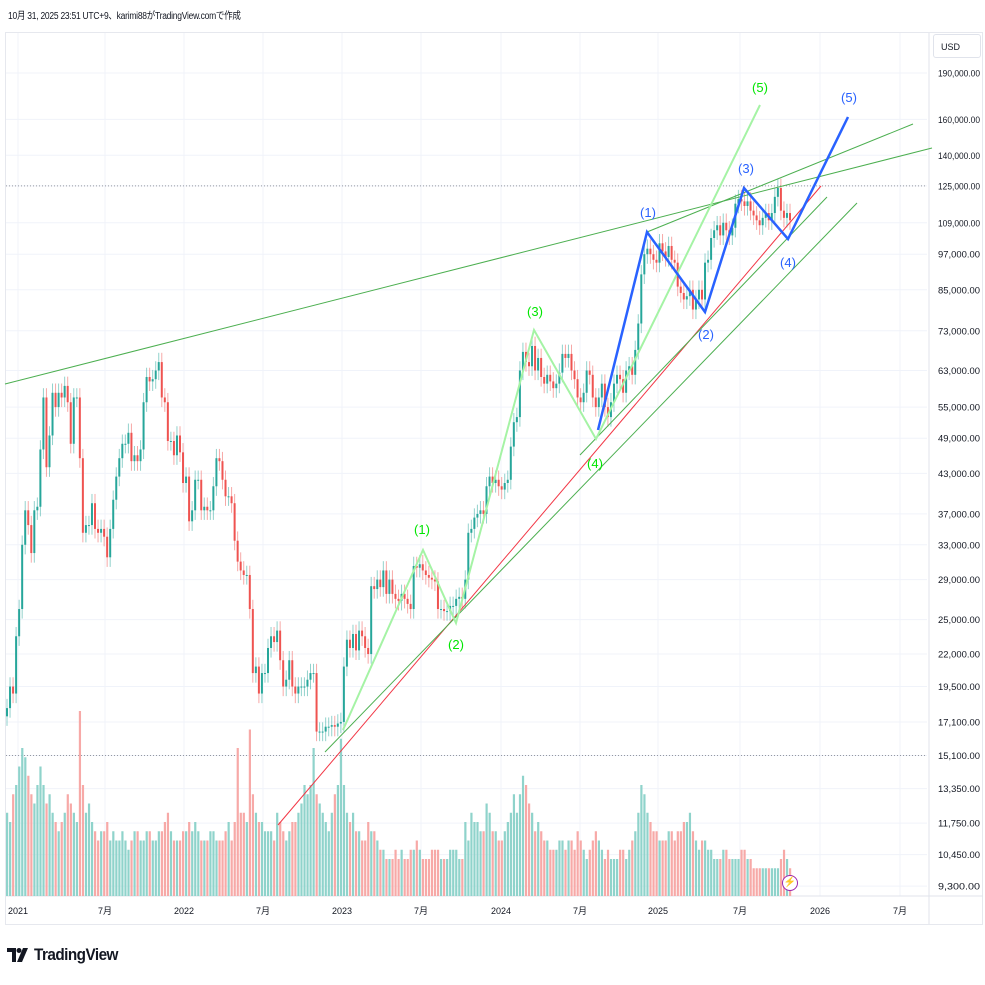 The height and width of the screenshot is (985, 985). Describe the element at coordinates (790, 883) in the screenshot. I see `lightning-icon: ⚡` at that location.